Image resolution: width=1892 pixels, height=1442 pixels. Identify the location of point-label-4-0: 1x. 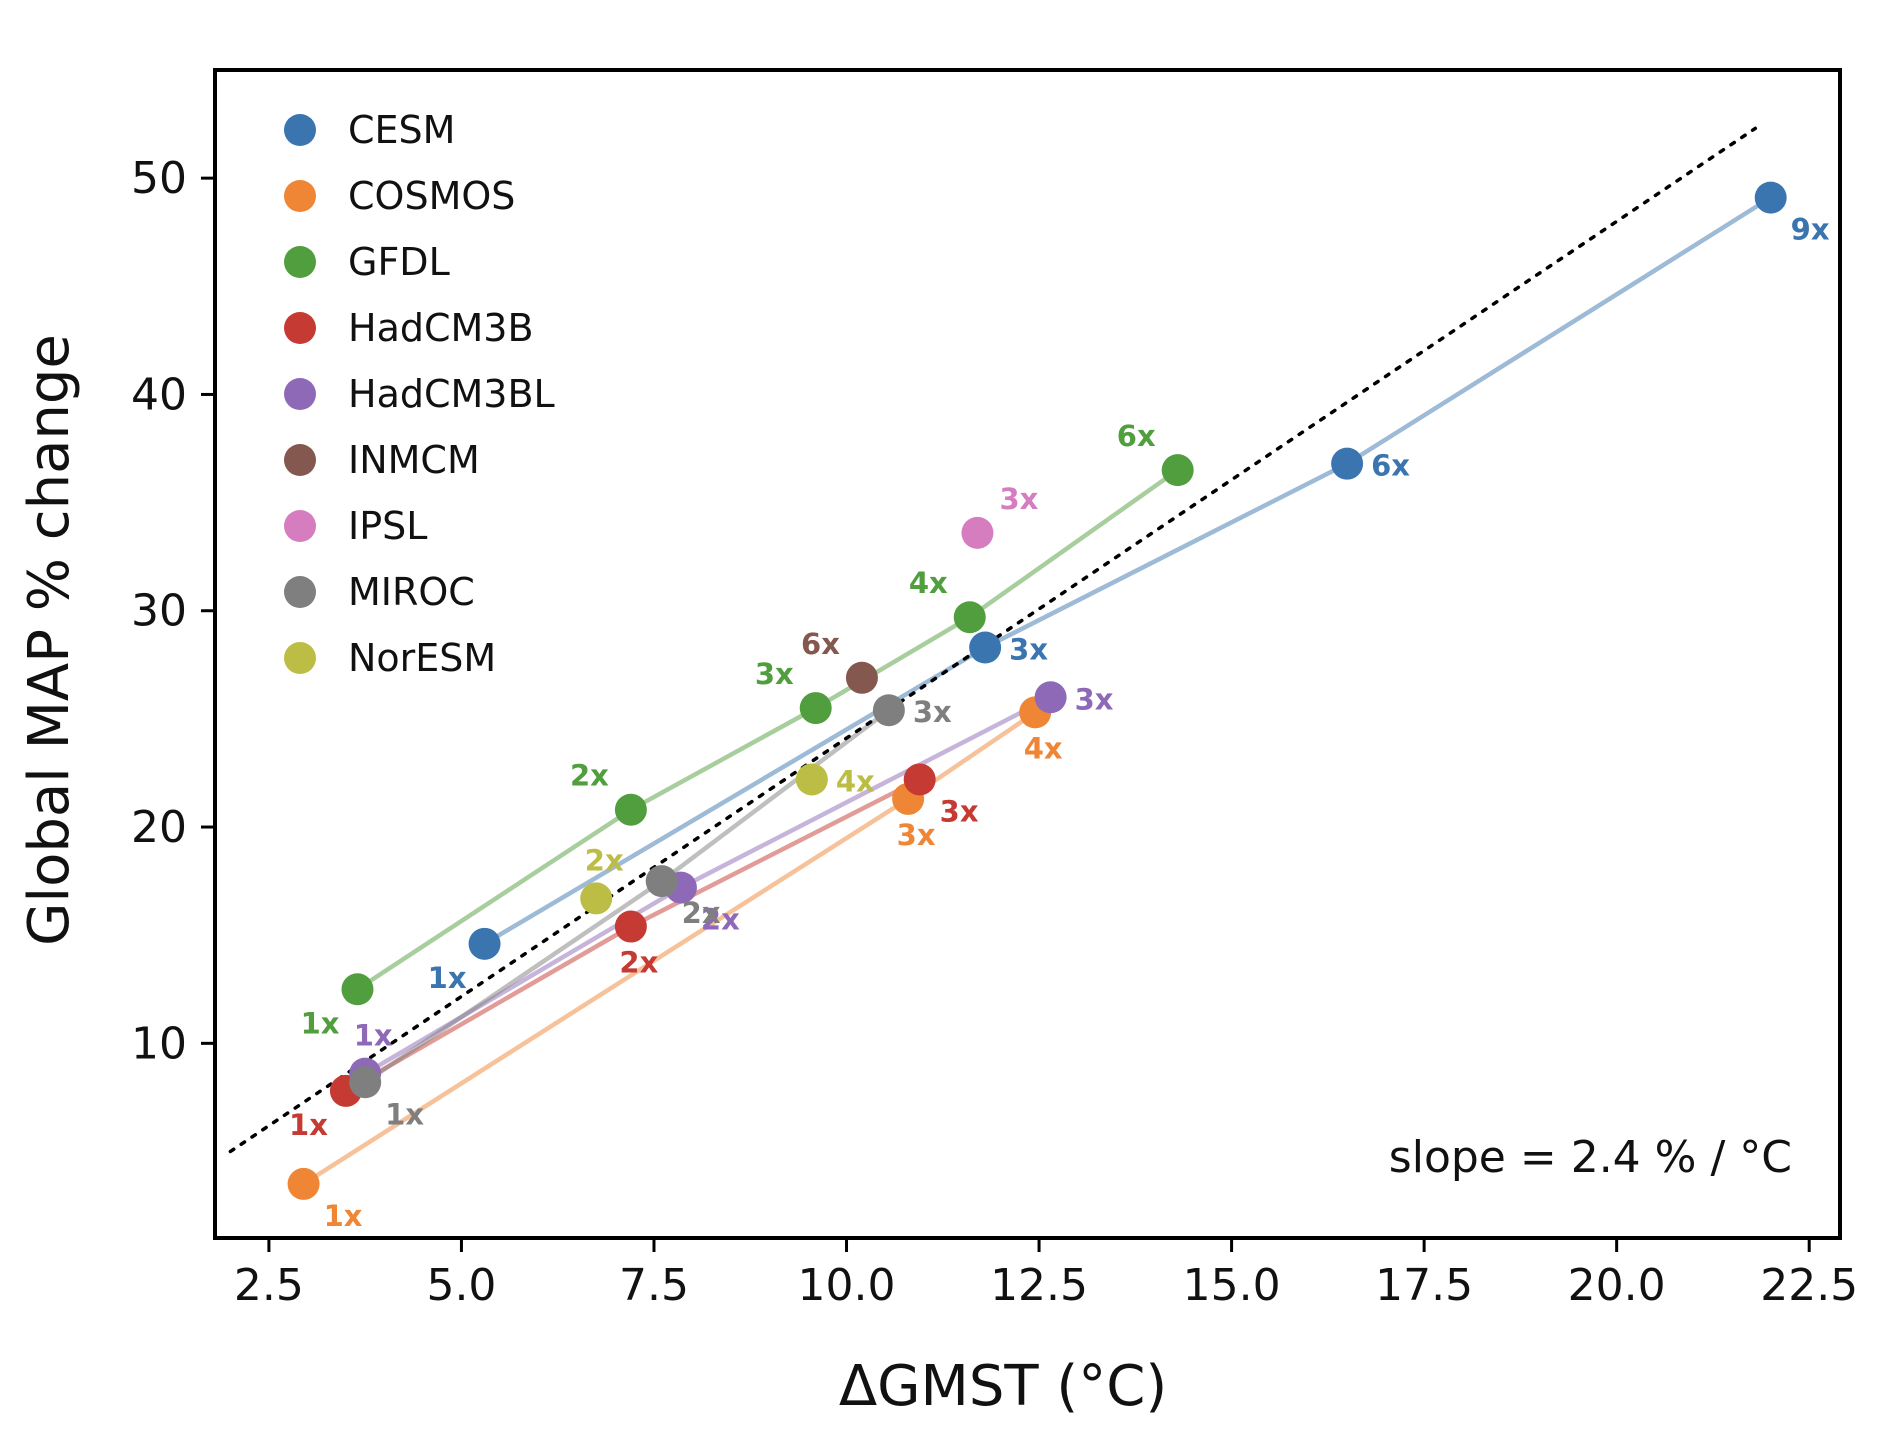
(373, 1036).